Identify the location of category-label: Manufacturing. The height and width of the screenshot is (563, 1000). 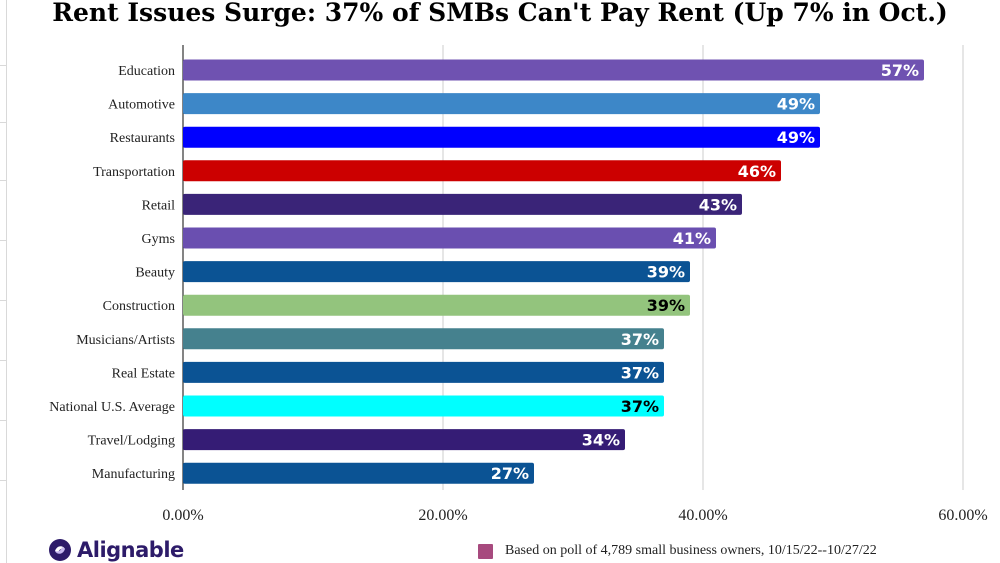
(133, 474).